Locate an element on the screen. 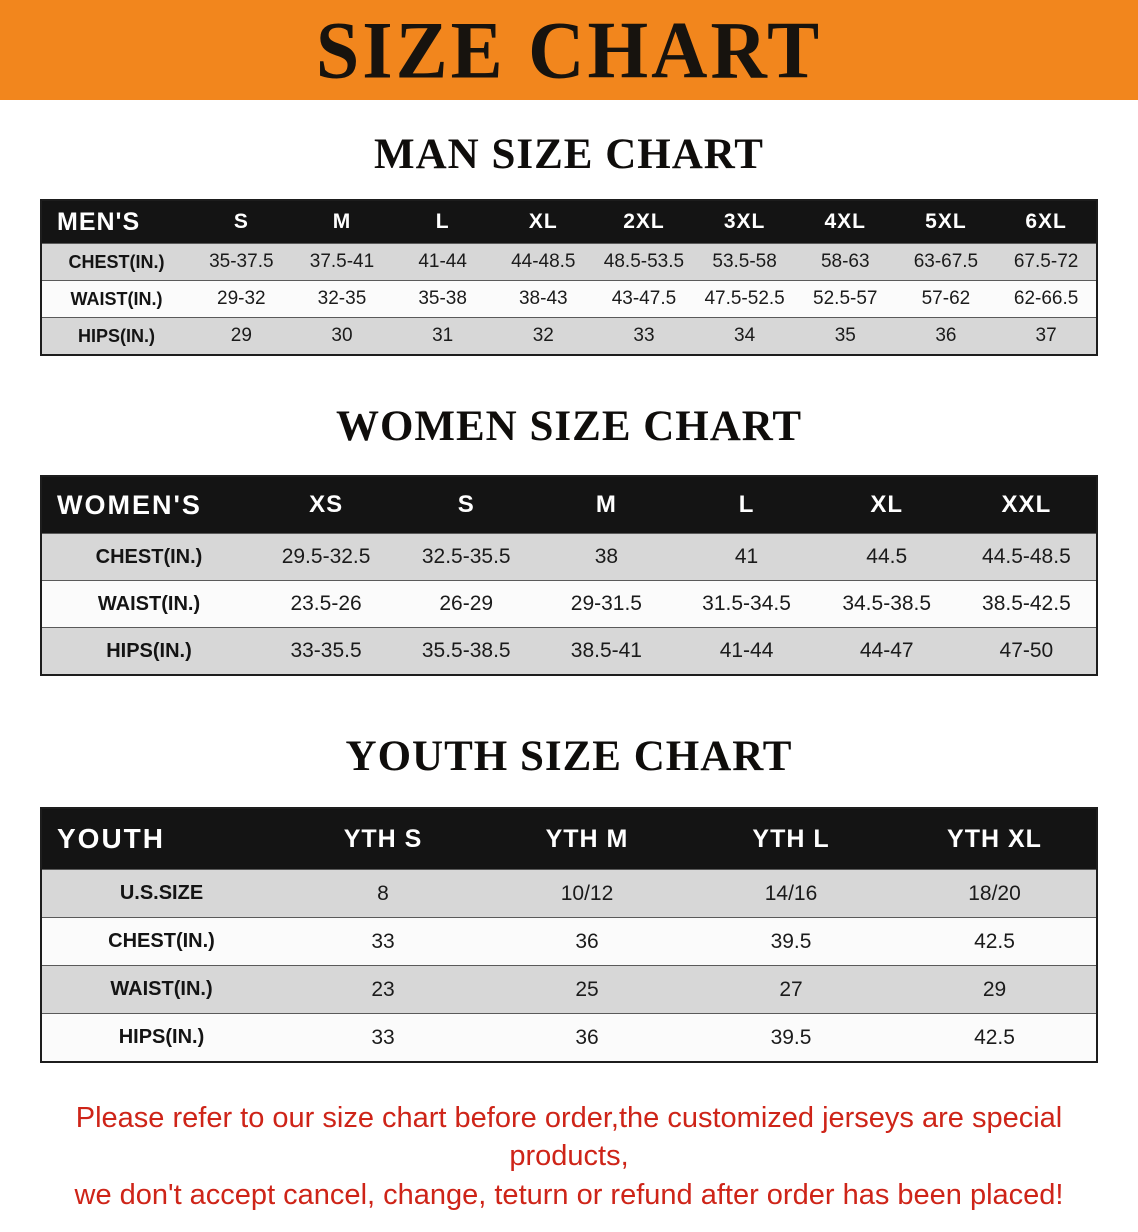 The width and height of the screenshot is (1138, 1232). size-value-cell: 29-32 is located at coordinates (241, 298).